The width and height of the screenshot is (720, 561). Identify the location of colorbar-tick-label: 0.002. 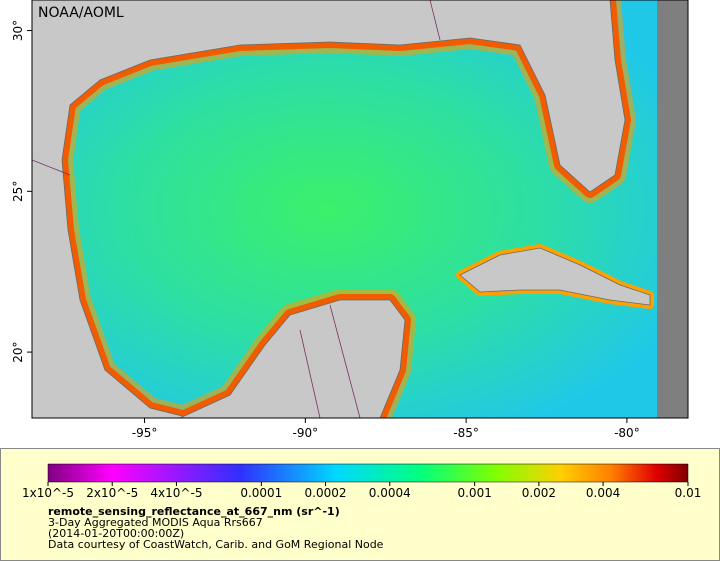
(539, 493).